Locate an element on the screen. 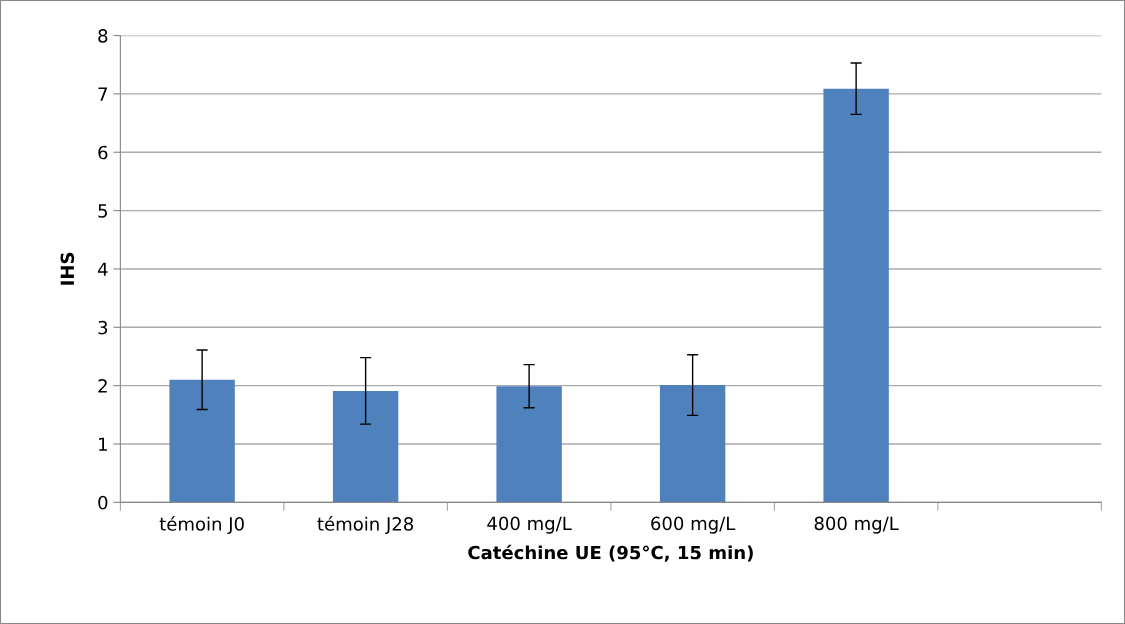  x-tick-label: 800 mg/L is located at coordinates (856, 525).